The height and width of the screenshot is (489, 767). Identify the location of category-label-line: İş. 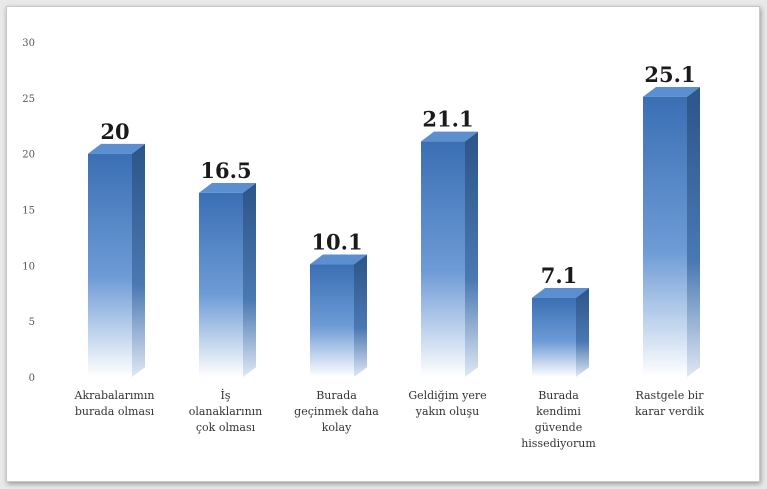
(226, 395).